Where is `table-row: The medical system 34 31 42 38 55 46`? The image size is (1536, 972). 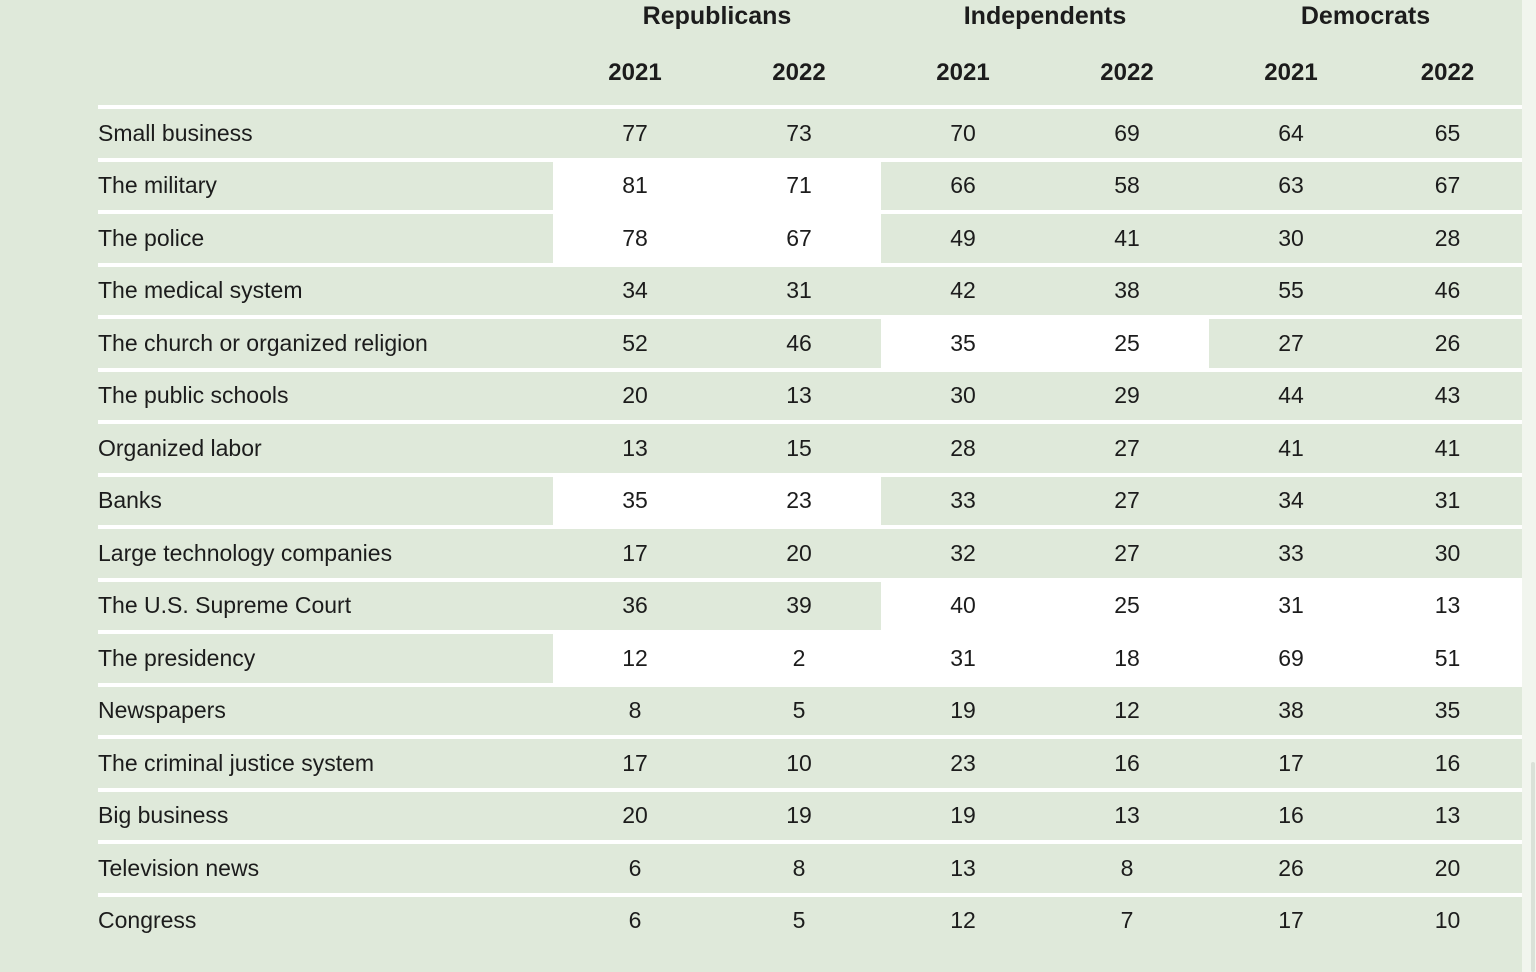 table-row: The medical system 34 31 42 38 55 46 is located at coordinates (810, 289).